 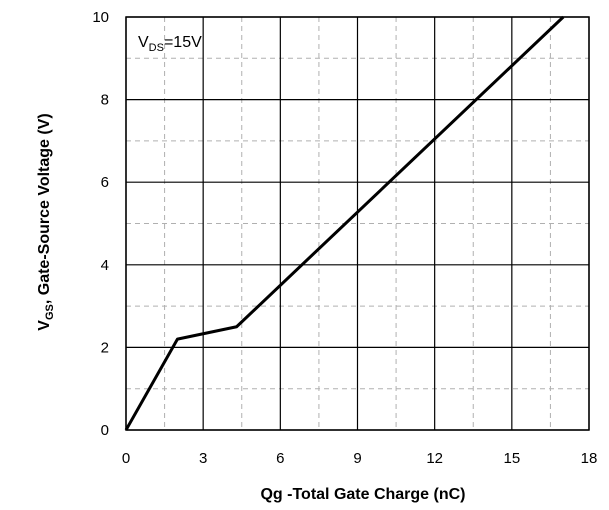 I want to click on y-tick-label: 8, so click(x=105, y=100).